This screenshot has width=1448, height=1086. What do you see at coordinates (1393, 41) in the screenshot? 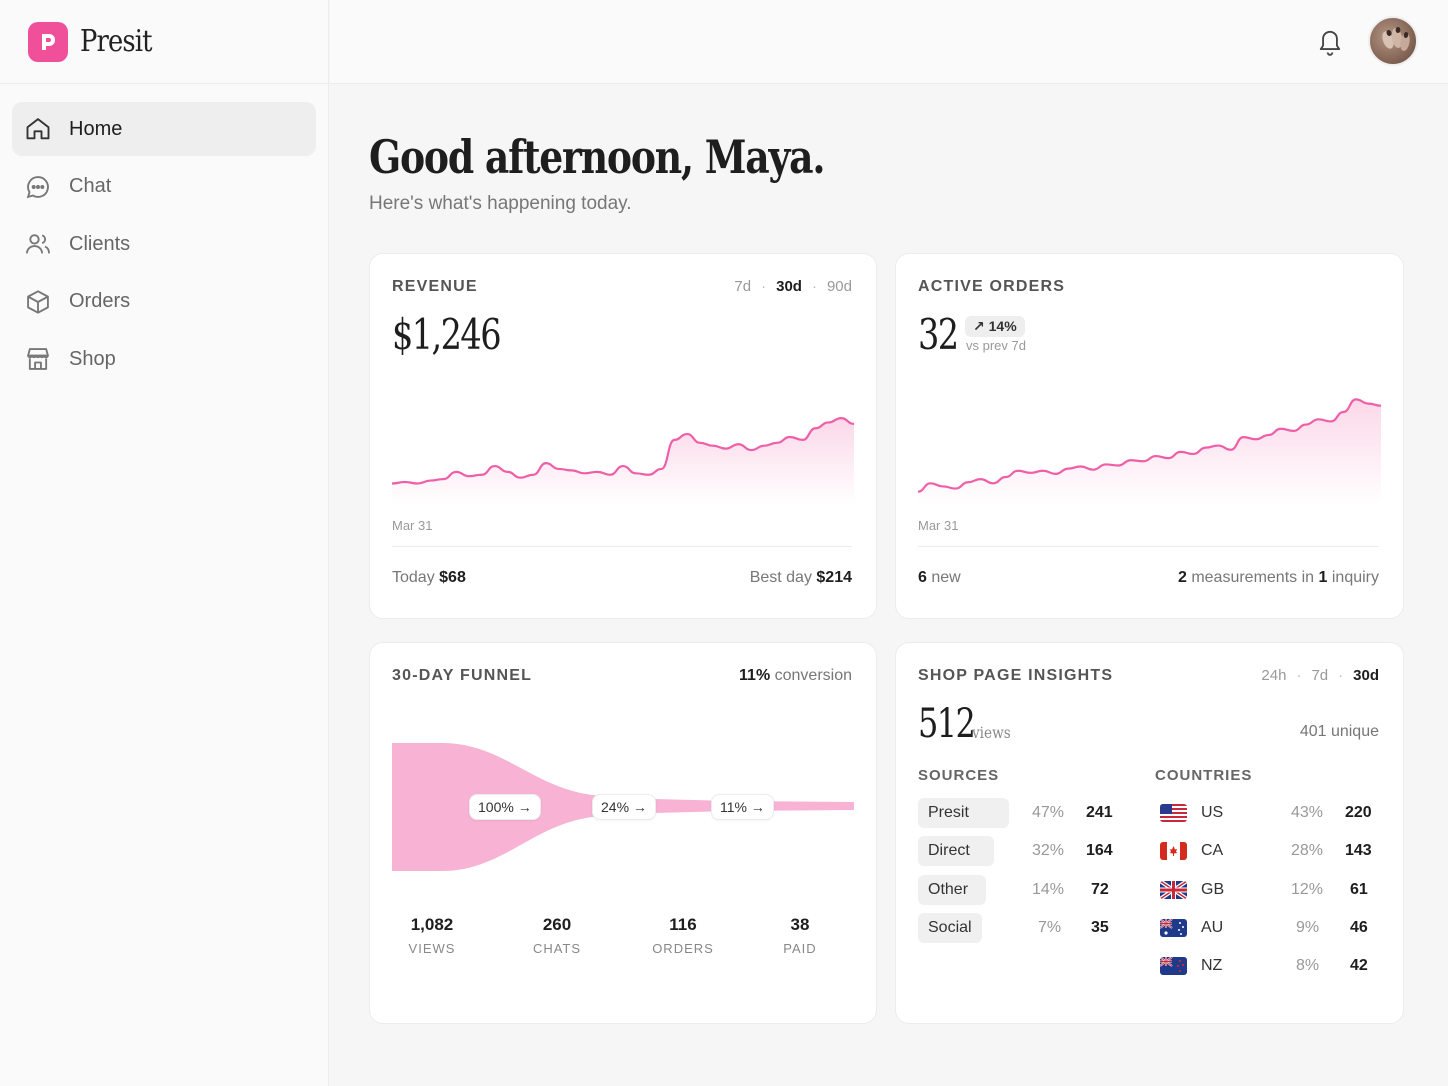
I see `user-avatar` at bounding box center [1393, 41].